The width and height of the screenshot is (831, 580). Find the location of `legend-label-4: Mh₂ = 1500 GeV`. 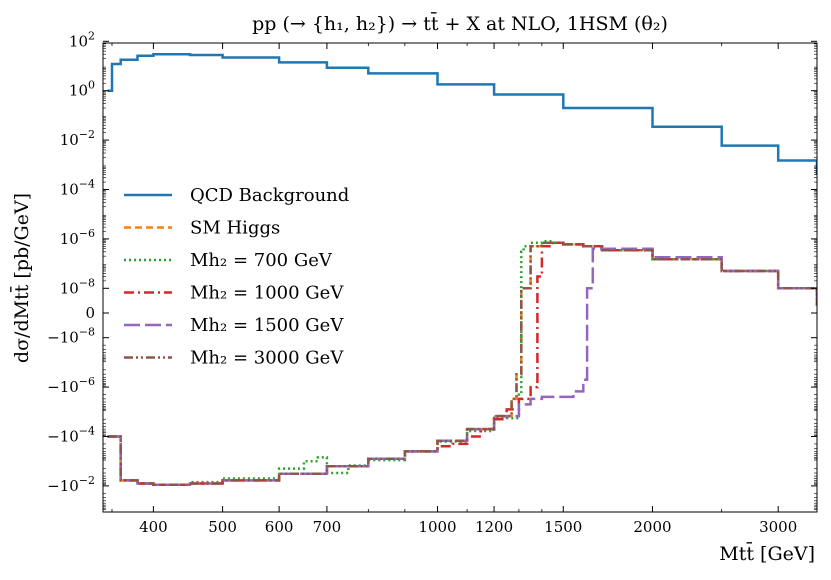

legend-label-4: Mh₂ = 1500 GeV is located at coordinates (267, 325).